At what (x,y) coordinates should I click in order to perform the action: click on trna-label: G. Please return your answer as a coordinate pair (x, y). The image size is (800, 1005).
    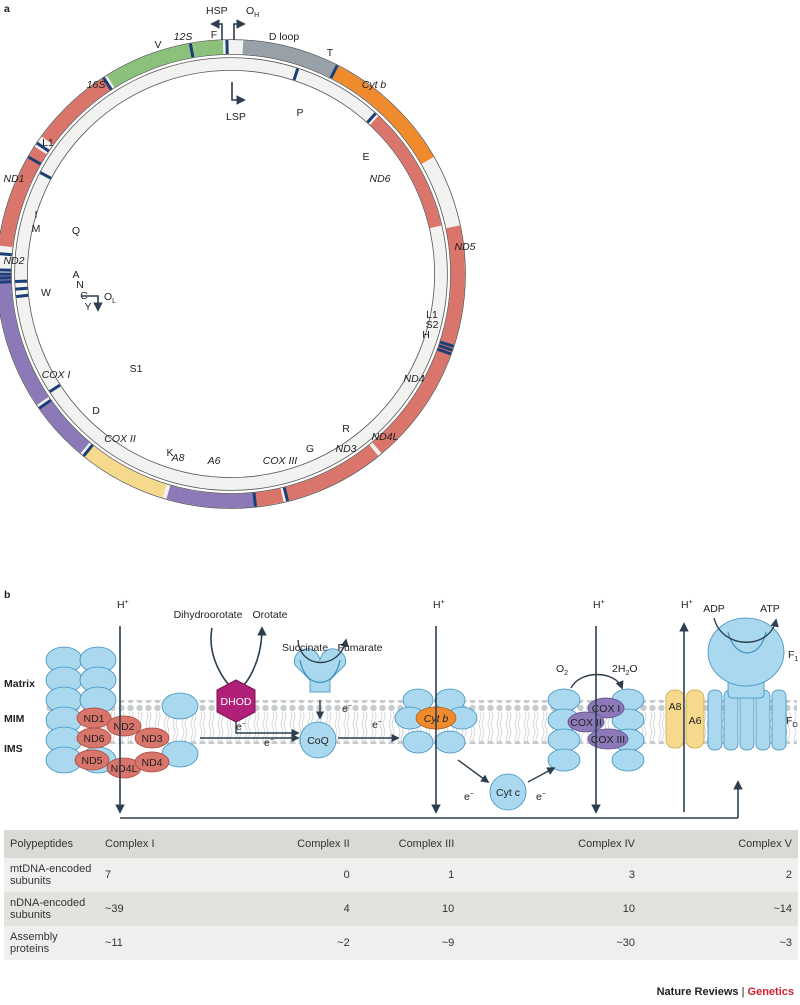
    Looking at the image, I should click on (310, 449).